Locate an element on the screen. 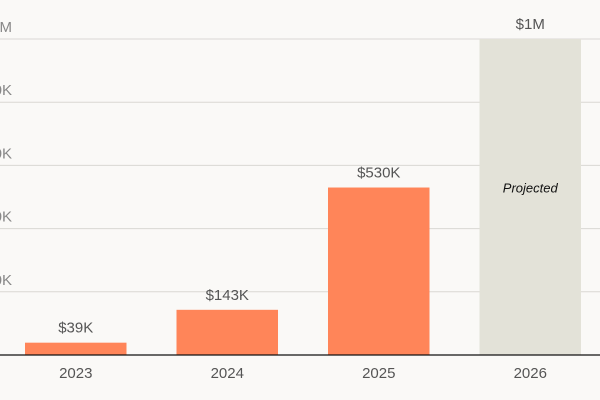  y-tick-label: $600K is located at coordinates (6, 153).